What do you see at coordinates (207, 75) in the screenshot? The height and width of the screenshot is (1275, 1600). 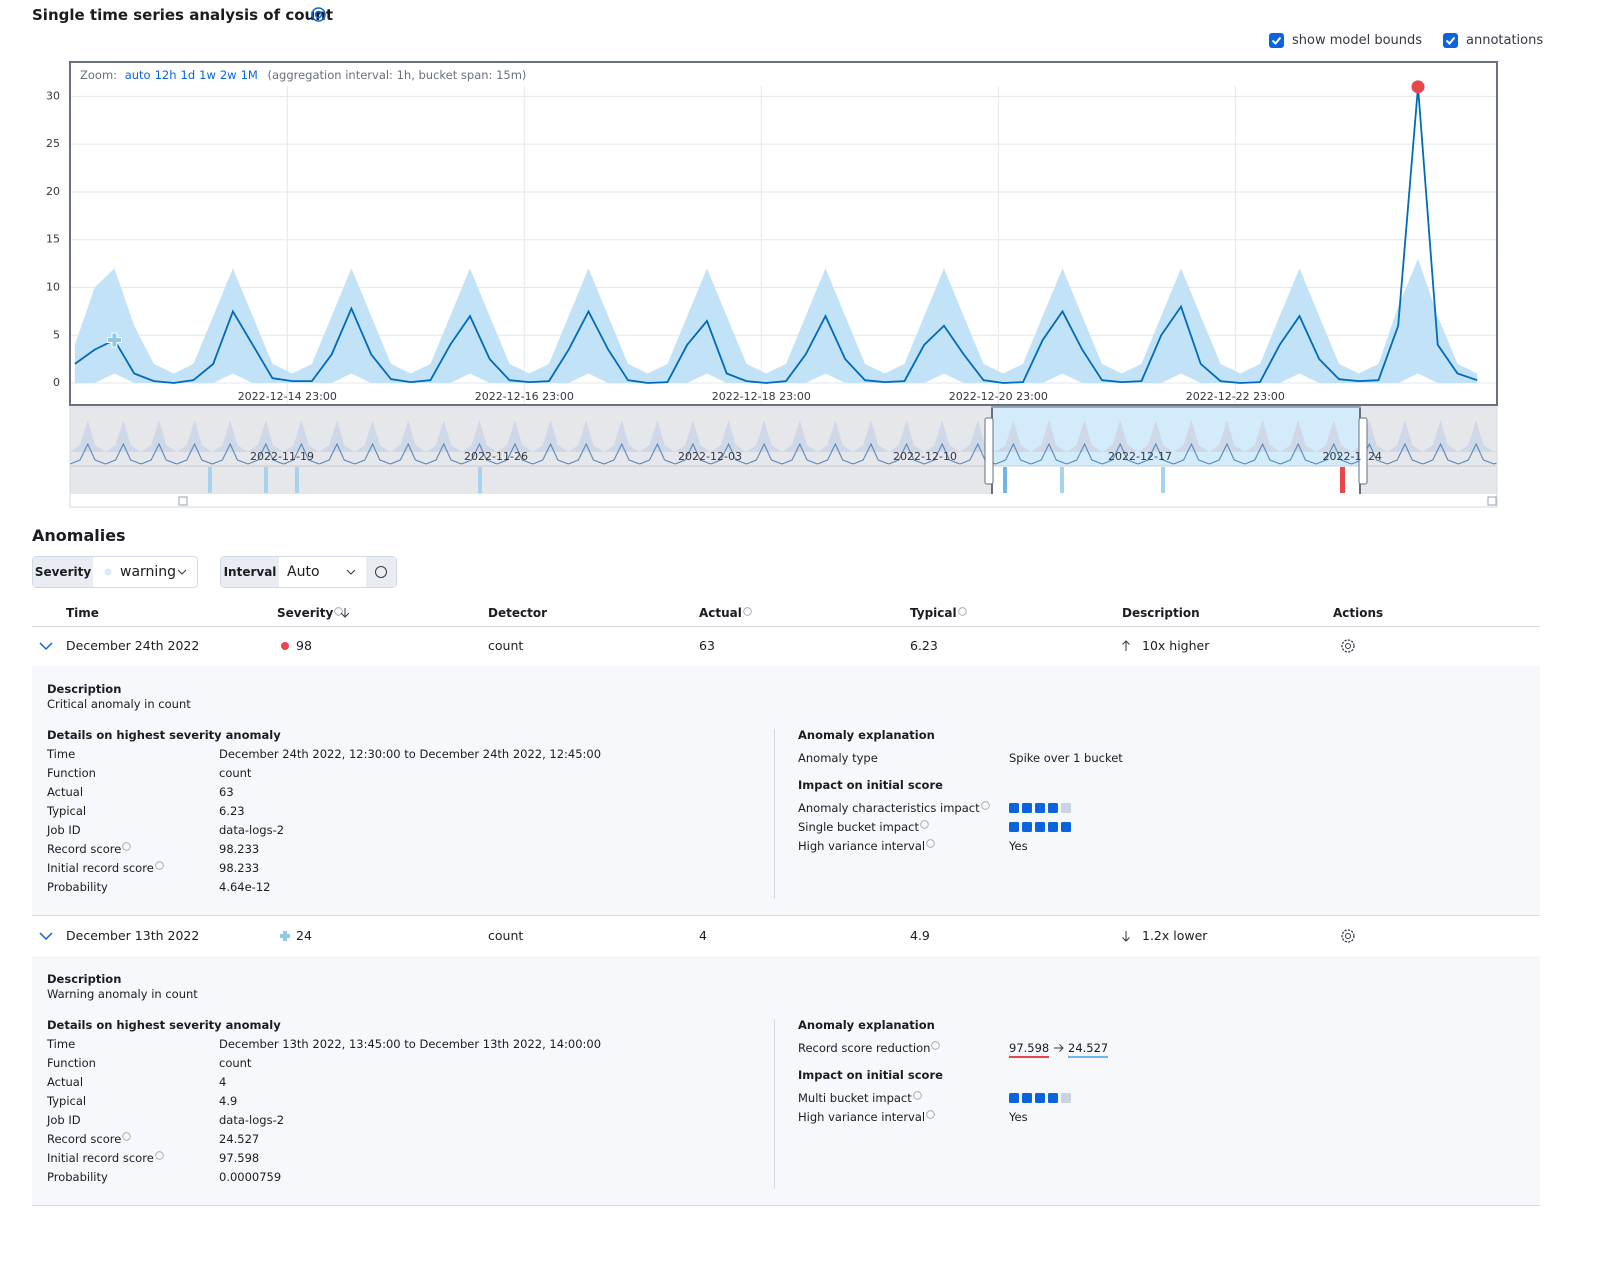 I see `zoom-option: 1w` at bounding box center [207, 75].